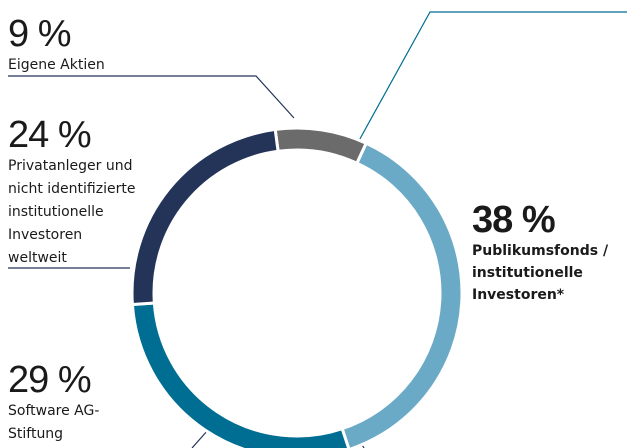 The height and width of the screenshot is (448, 627). I want to click on value-label: 9 %, so click(39, 34).